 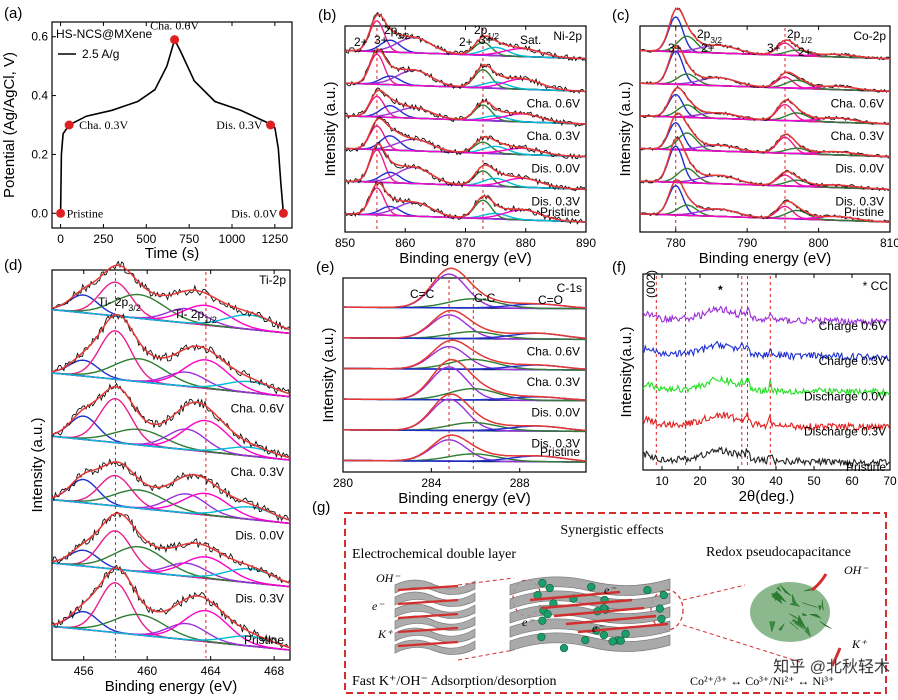 What do you see at coordinates (526, 243) in the screenshot?
I see `panel-b-xtick-label: 880` at bounding box center [526, 243].